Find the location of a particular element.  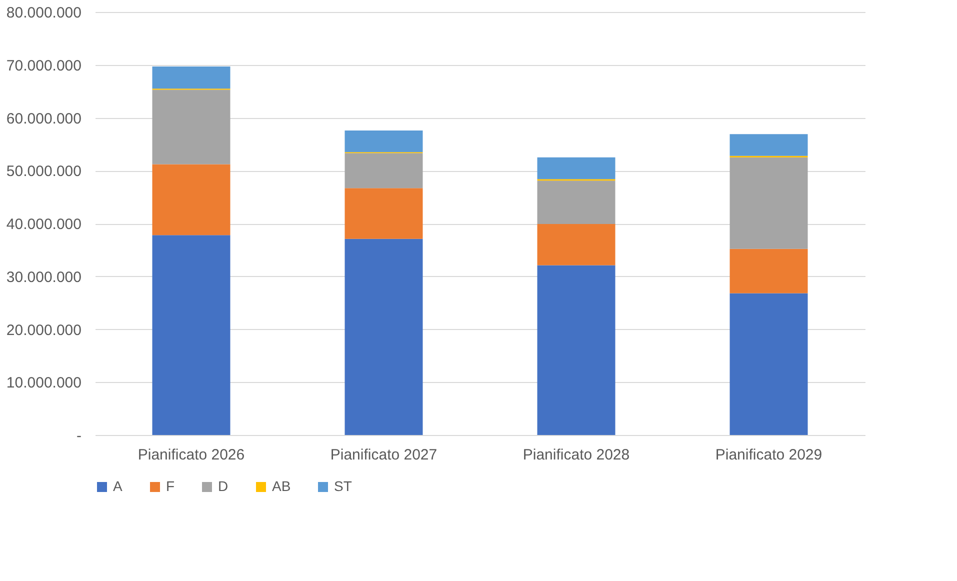

x-tick-label: Pianificato 2027 is located at coordinates (384, 455).